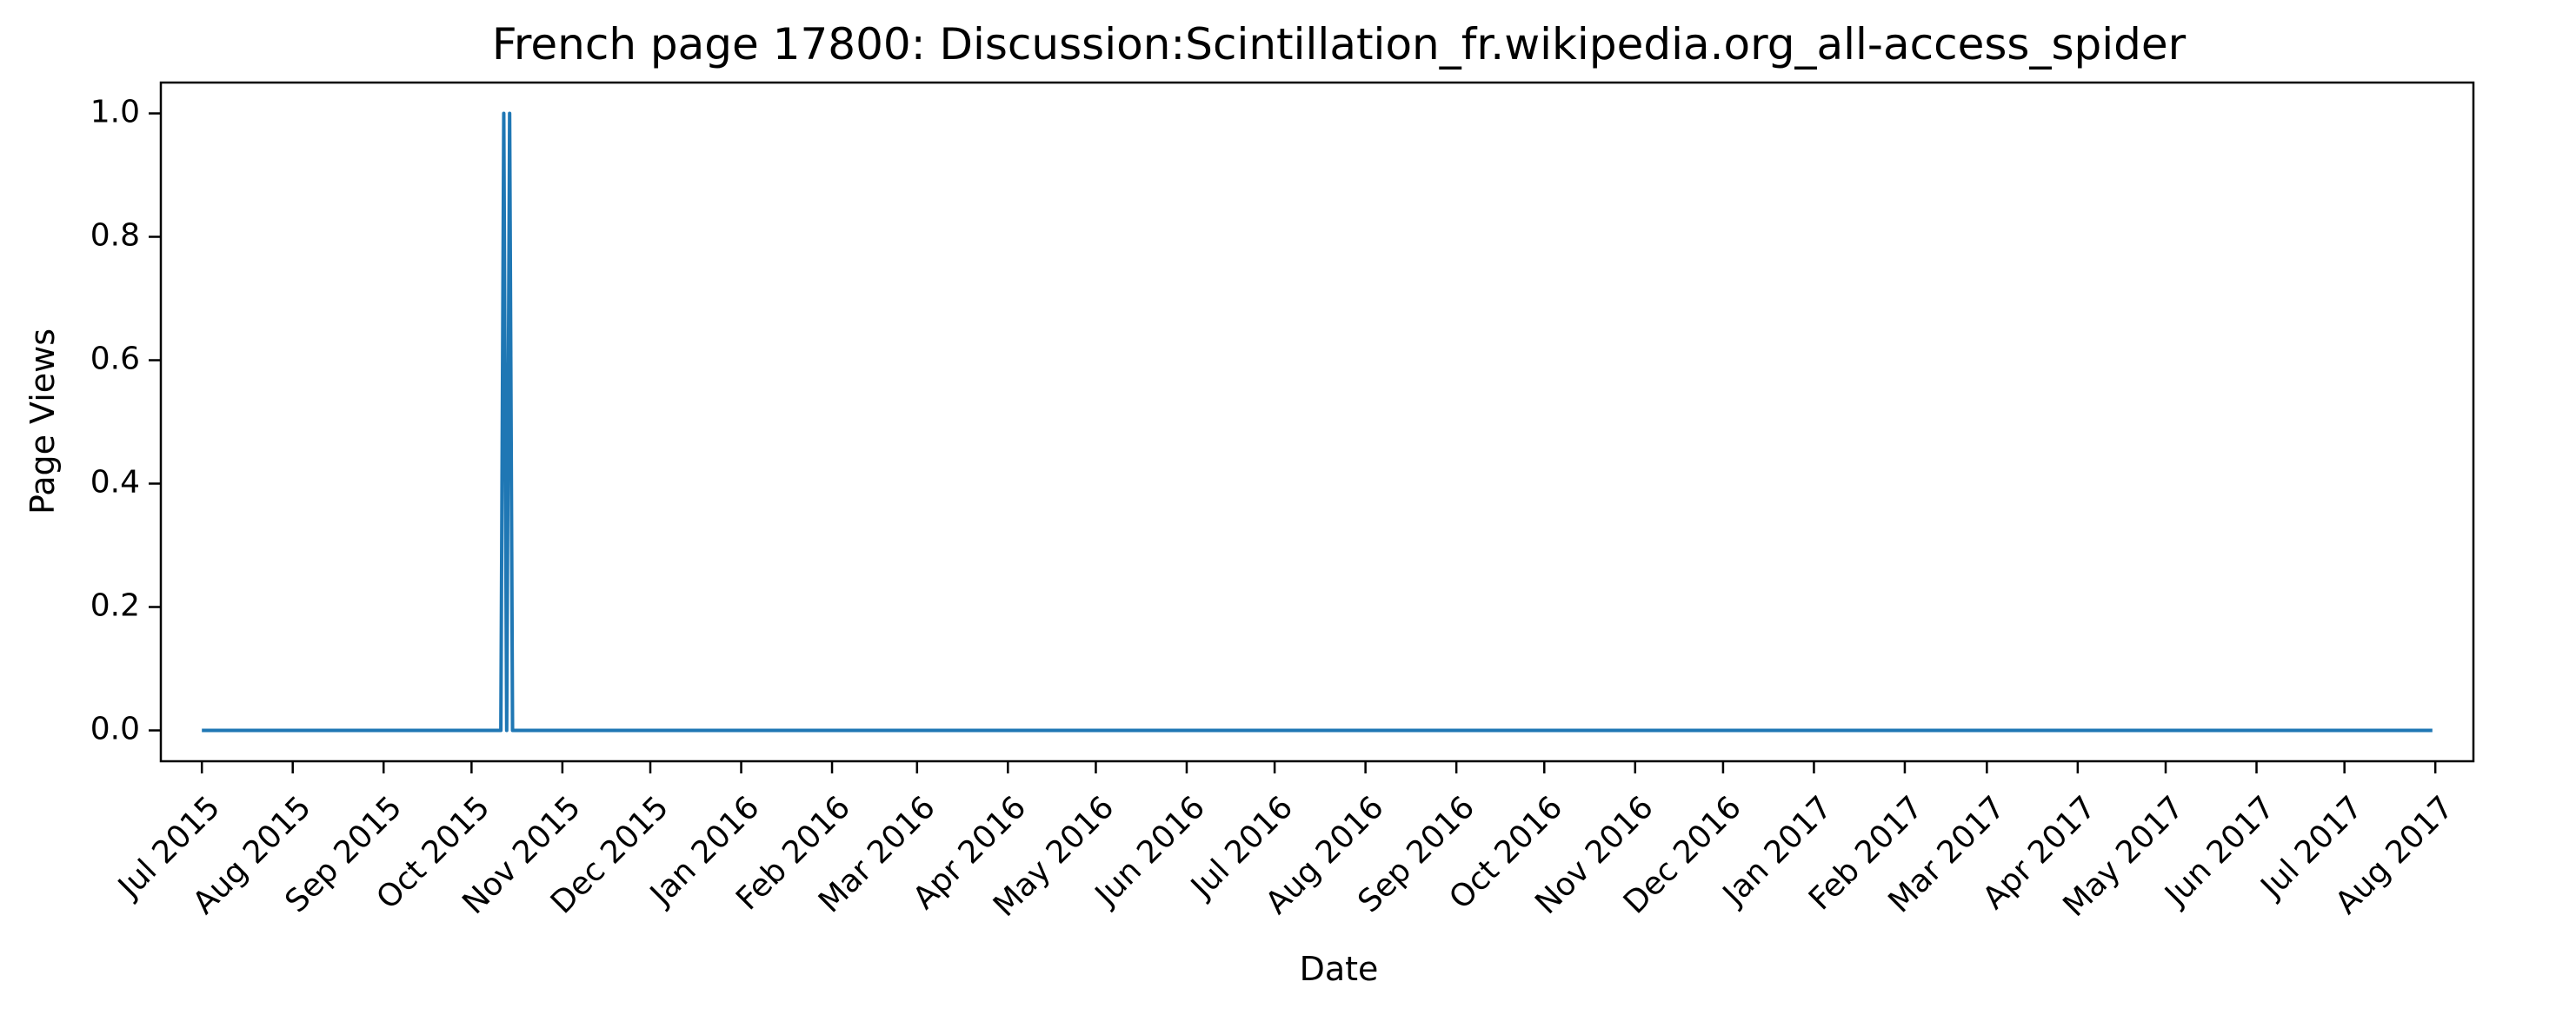 This screenshot has height=1015, width=2576. I want to click on y-tick-label: 0.0, so click(115, 729).